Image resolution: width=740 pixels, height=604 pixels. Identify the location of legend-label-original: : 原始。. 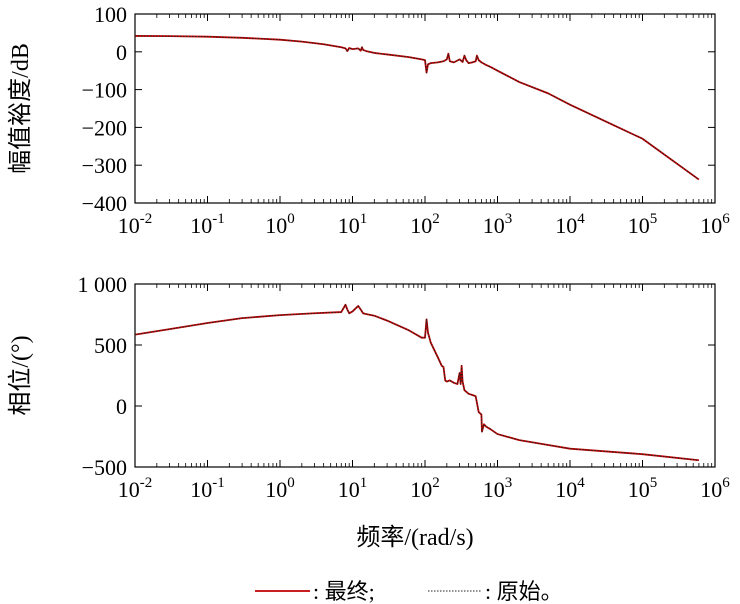
(524, 591).